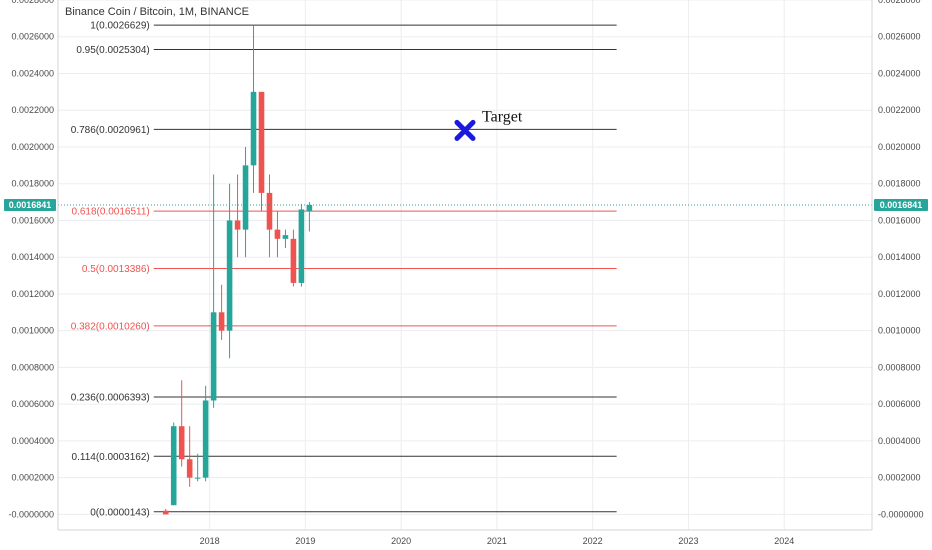 The width and height of the screenshot is (932, 550). Describe the element at coordinates (32, 404) in the screenshot. I see `y-tick-label-left: 0.0006000` at that location.